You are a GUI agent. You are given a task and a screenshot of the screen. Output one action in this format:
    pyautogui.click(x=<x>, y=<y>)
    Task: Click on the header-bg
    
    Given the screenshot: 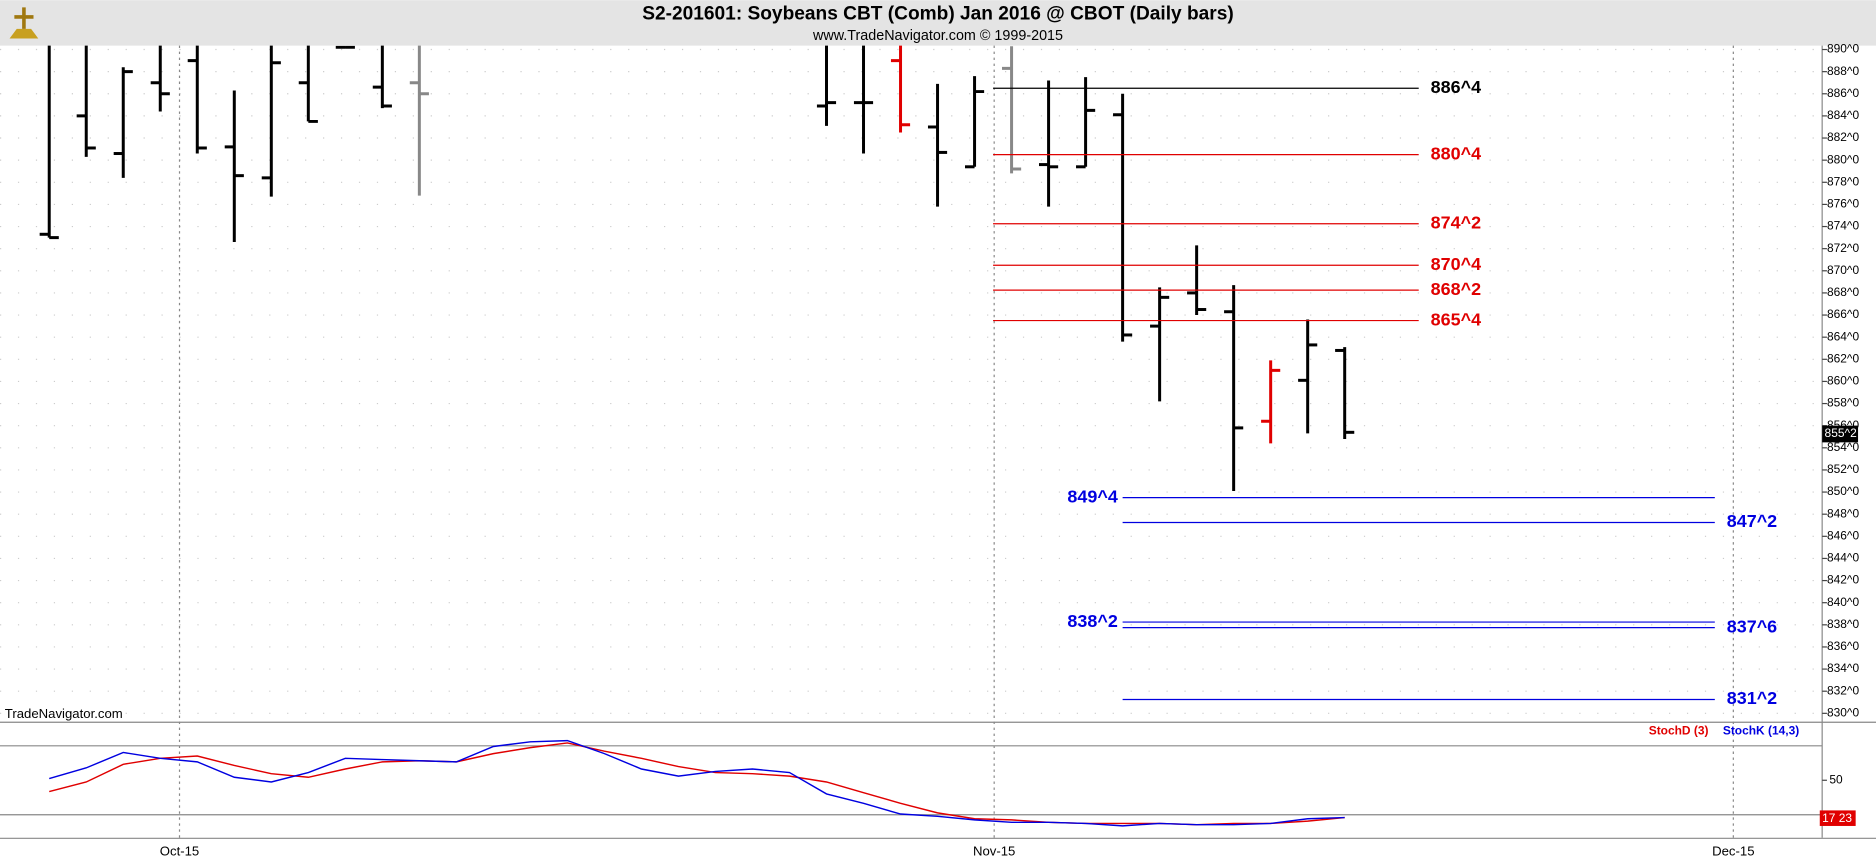 What is the action you would take?
    pyautogui.click(x=938, y=23)
    